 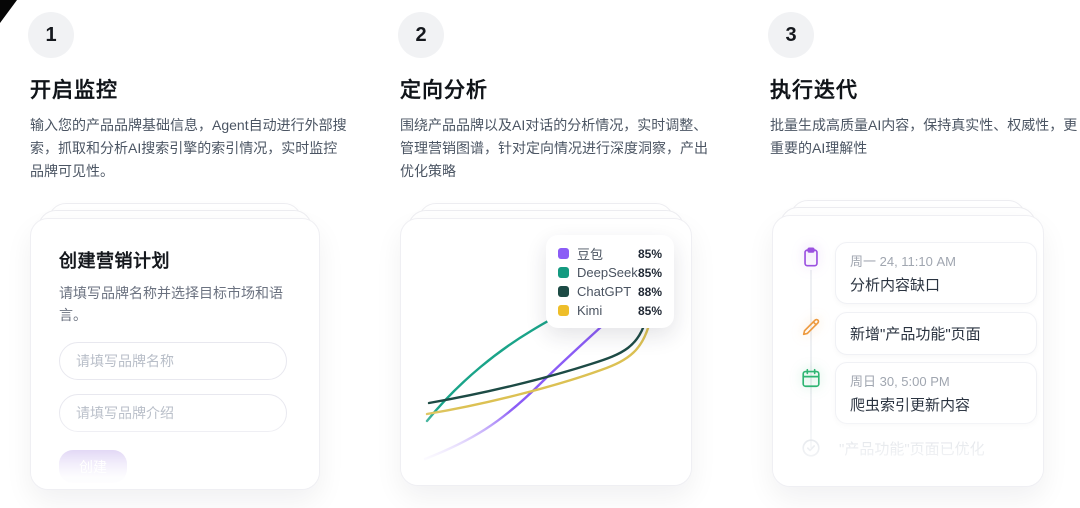 What do you see at coordinates (910, 405) in the screenshot?
I see `timeline-item-label: 爬虫索引更新内容` at bounding box center [910, 405].